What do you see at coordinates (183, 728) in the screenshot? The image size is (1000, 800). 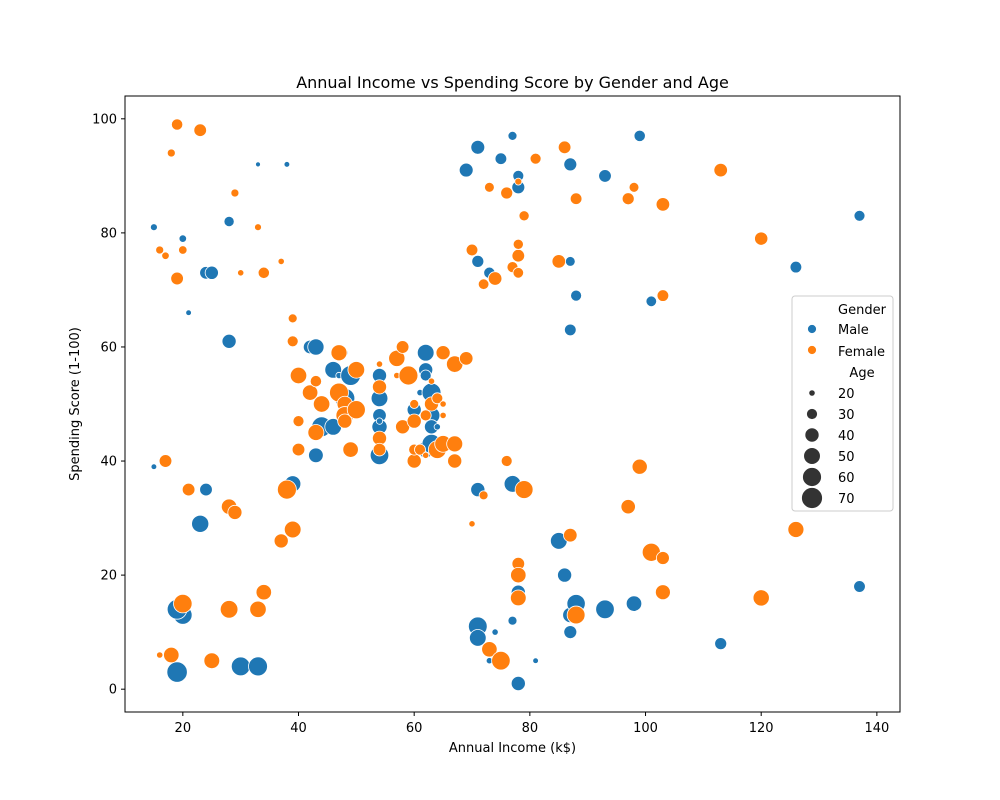 I see `x-tick-label: 20` at bounding box center [183, 728].